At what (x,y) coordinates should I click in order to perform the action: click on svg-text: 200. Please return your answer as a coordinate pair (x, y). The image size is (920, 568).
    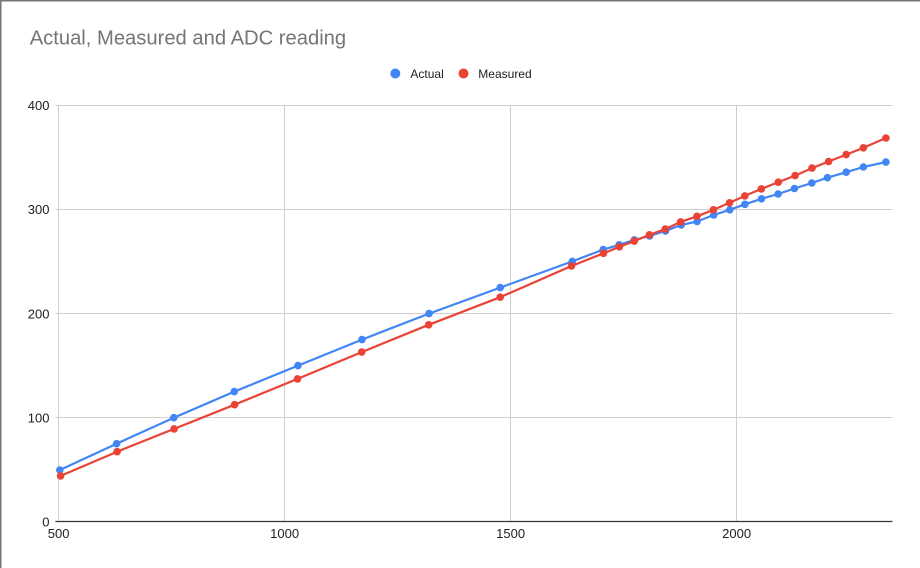
    Looking at the image, I should click on (39, 313).